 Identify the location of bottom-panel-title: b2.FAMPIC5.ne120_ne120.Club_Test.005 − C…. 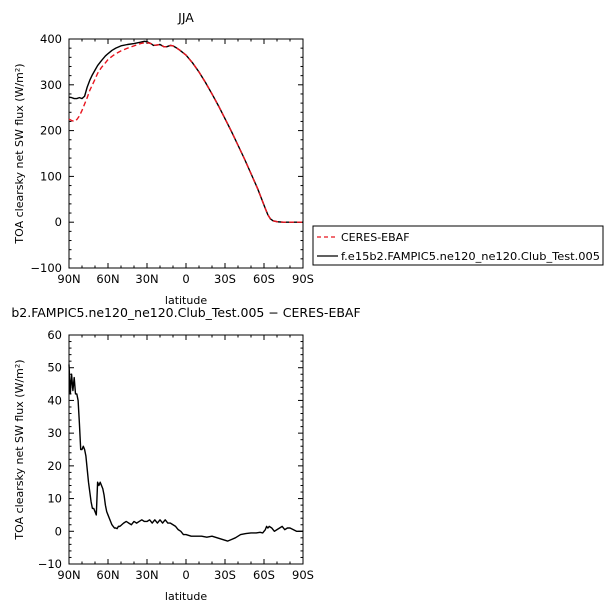
(185, 312).